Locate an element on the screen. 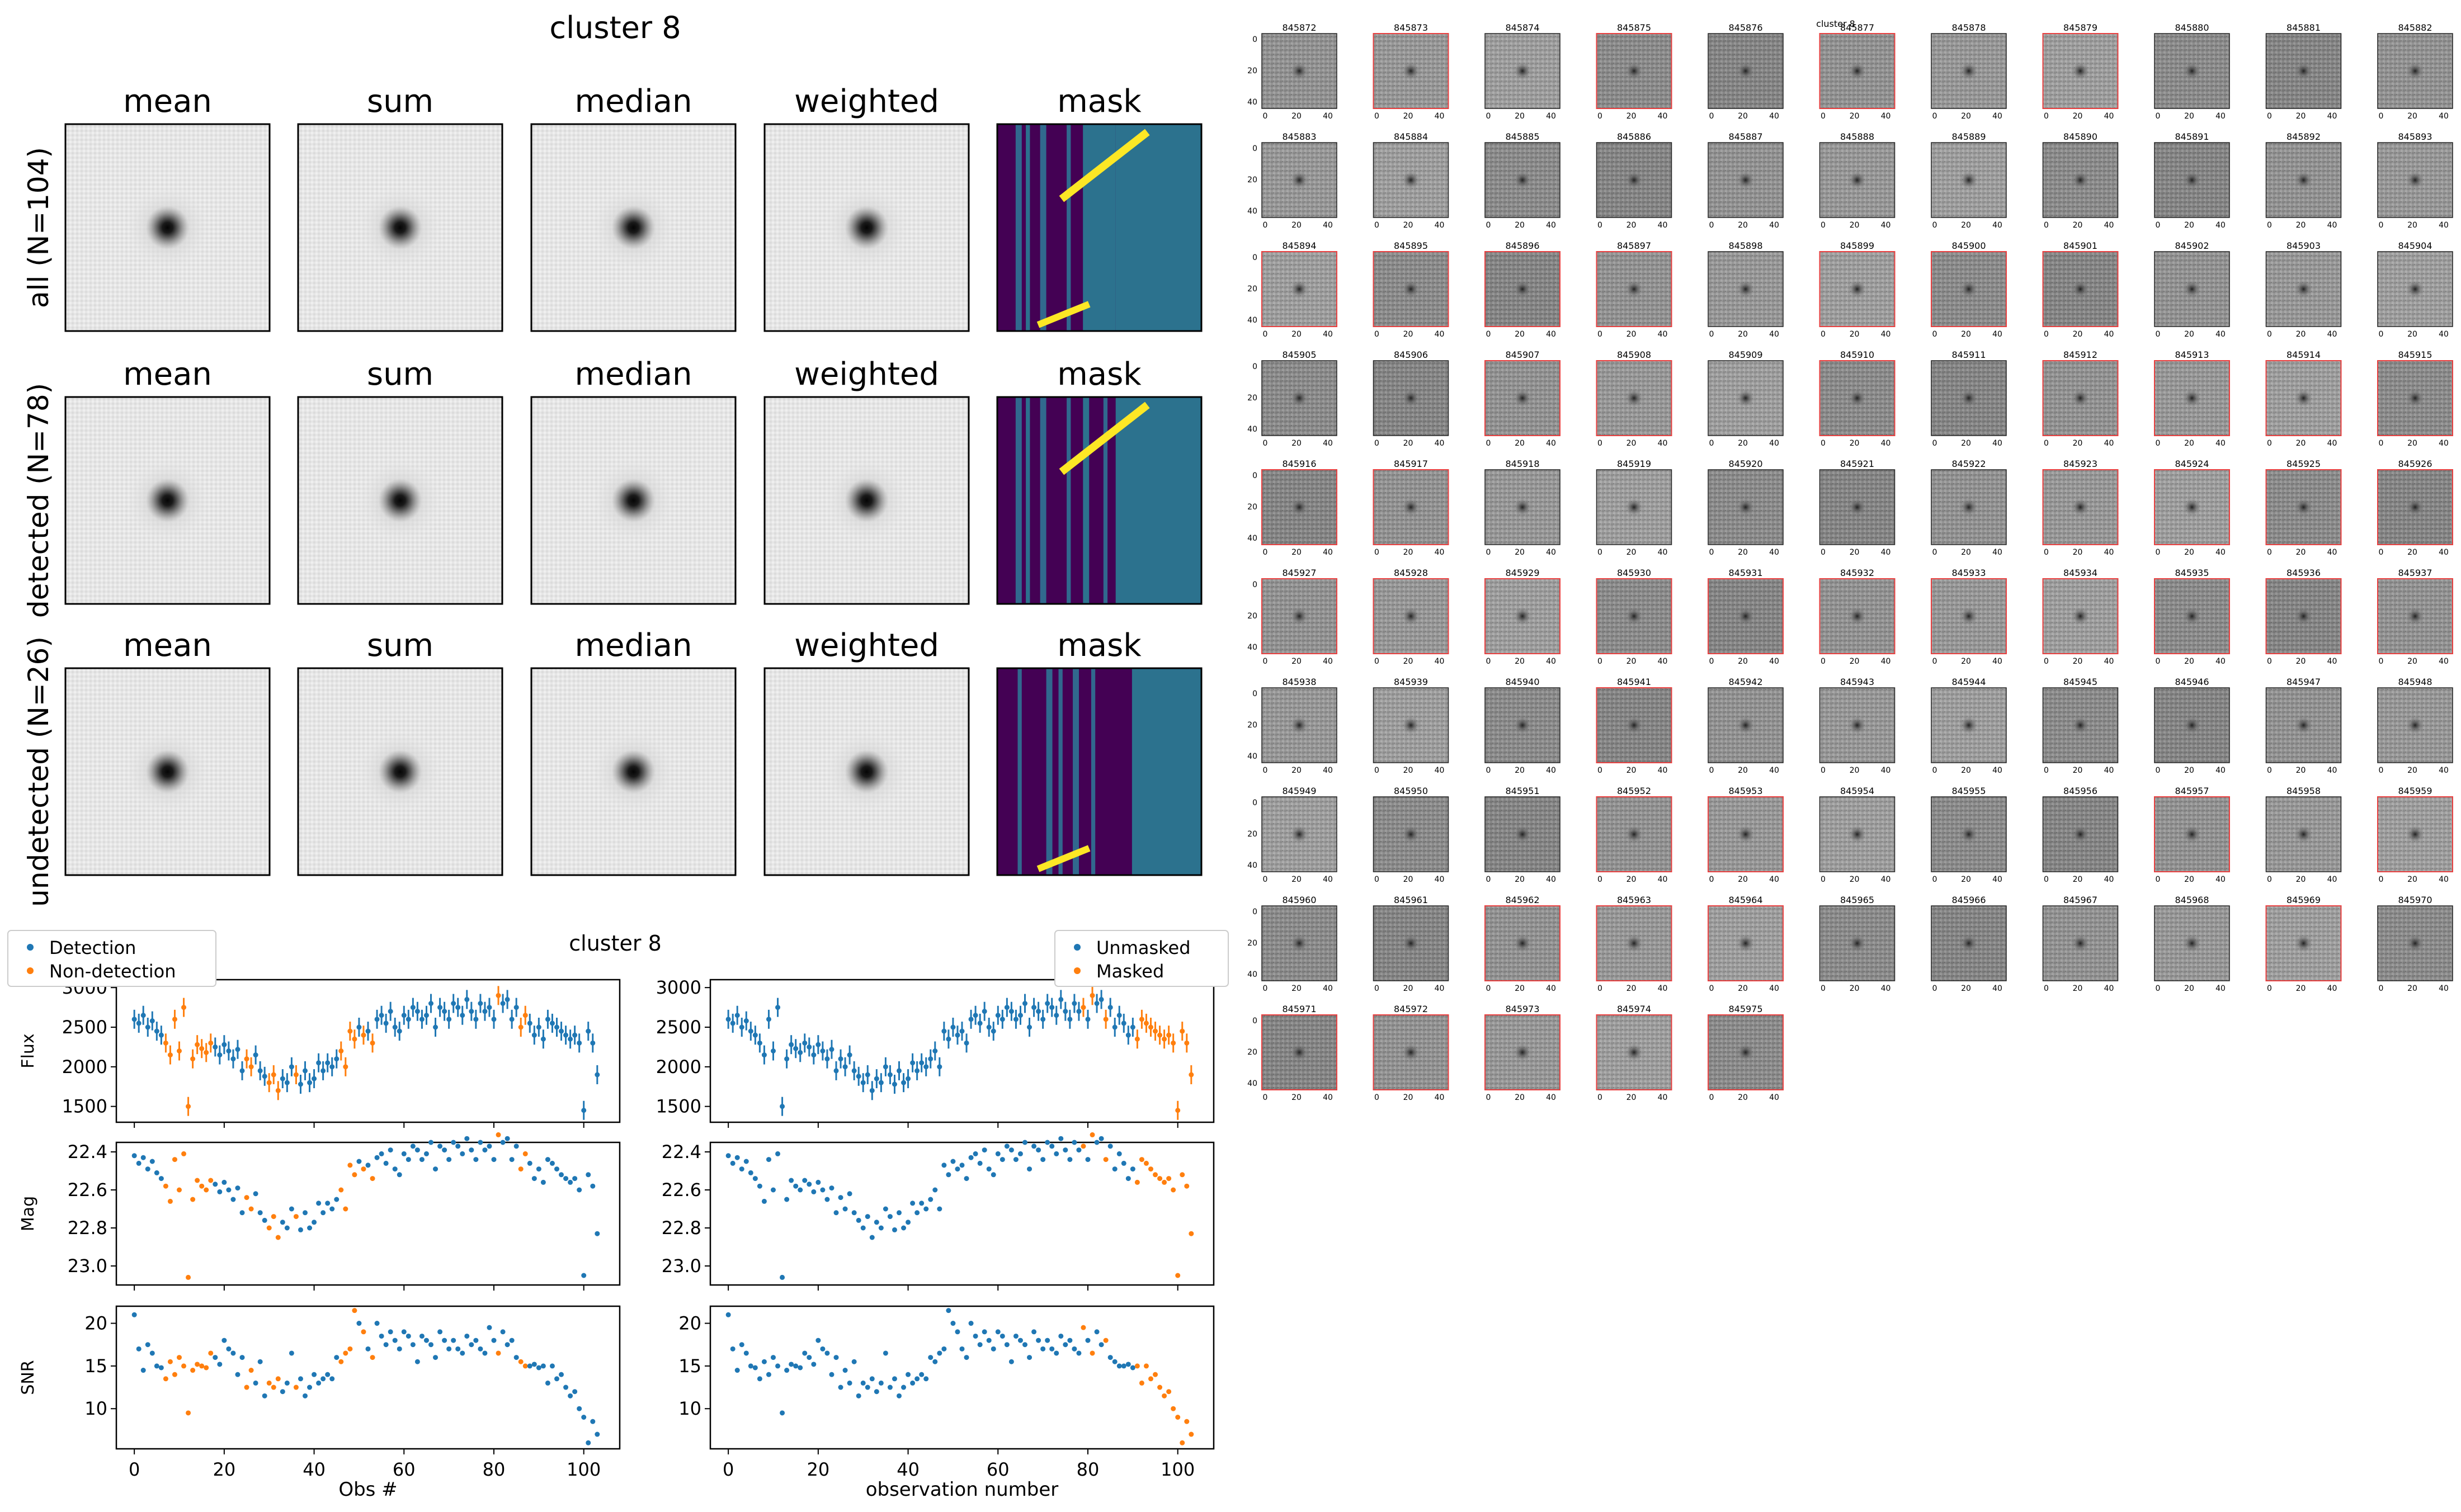 Image resolution: width=2461 pixels, height=1512 pixels. cutout-id: 845974 is located at coordinates (1634, 1009).